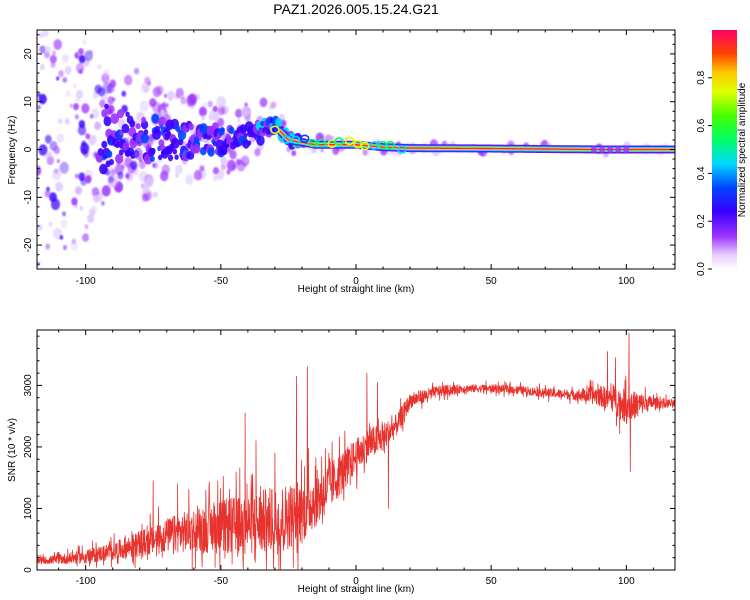  Describe the element at coordinates (86, 281) in the screenshot. I see `spectrogram-x-tick-label: -100` at that location.